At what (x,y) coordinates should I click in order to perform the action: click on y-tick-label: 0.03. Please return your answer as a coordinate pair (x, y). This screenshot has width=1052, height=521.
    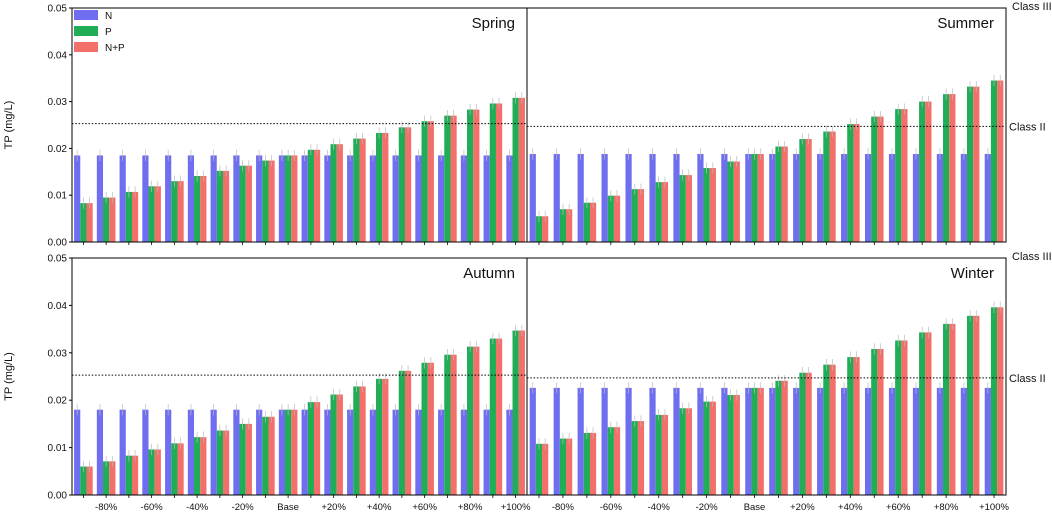
    Looking at the image, I should click on (58, 102).